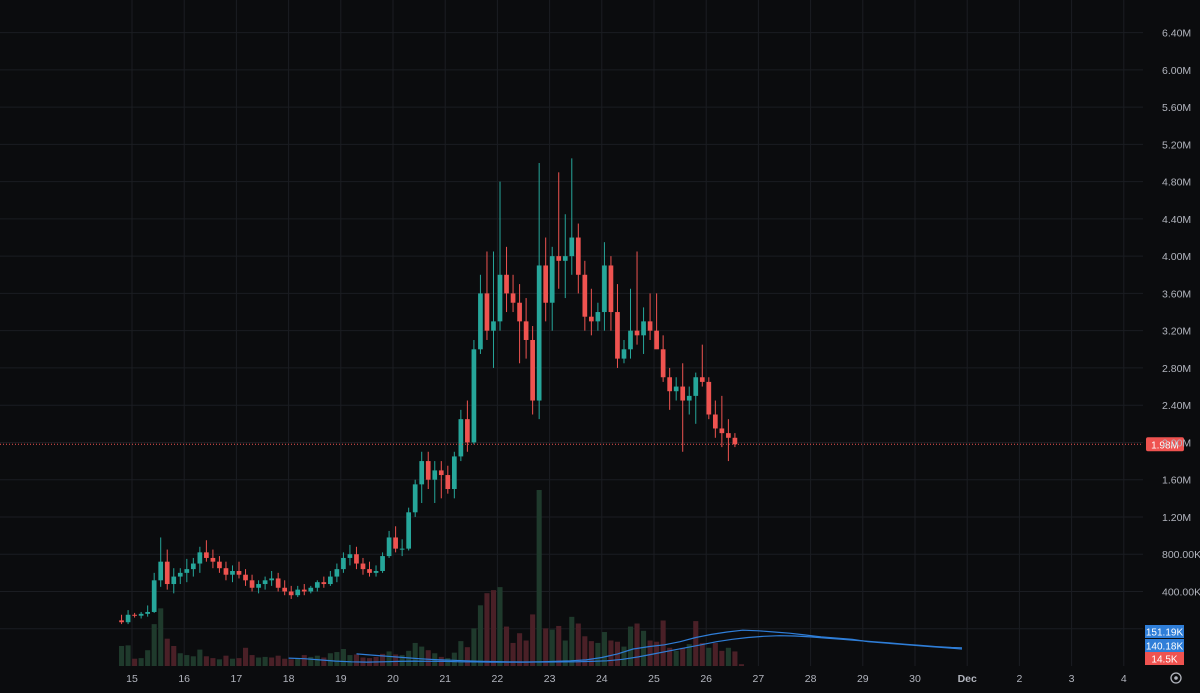 The image size is (1200, 693). Describe the element at coordinates (1176, 257) in the screenshot. I see `price-tick-label: 4.00M` at that location.